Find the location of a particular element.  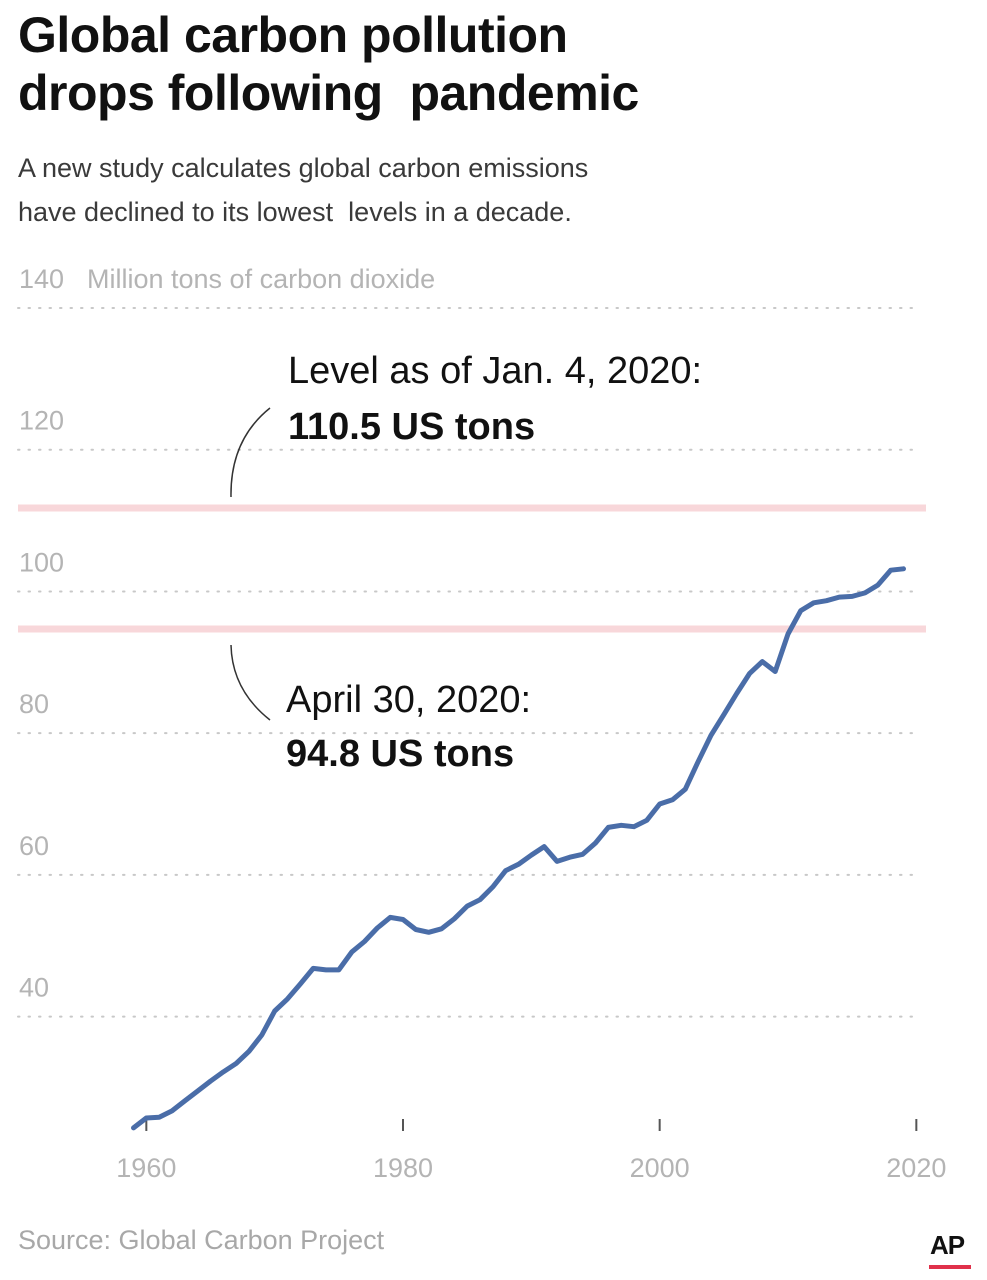

y-tick-label-80: 80 is located at coordinates (34, 704).